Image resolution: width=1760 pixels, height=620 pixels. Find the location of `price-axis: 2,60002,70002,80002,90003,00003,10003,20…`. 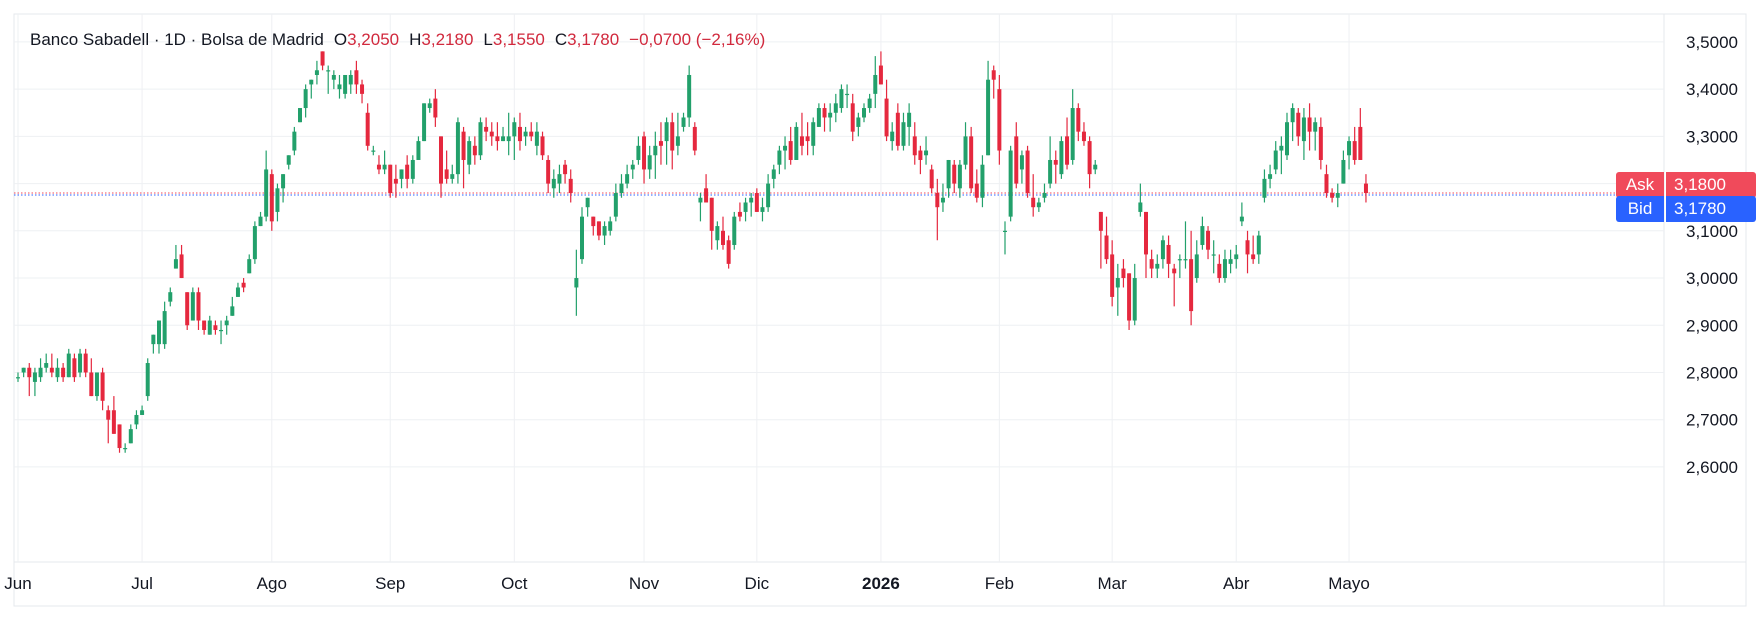

price-axis: 2,60002,70002,80002,90003,00003,10003,20… is located at coordinates (1712, 255).